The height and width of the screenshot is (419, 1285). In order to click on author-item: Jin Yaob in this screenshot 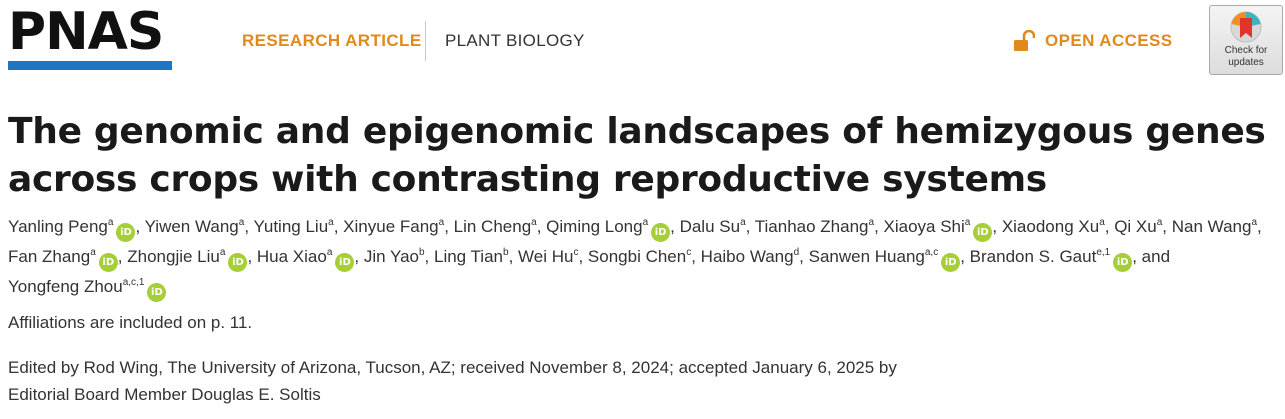, I will do `click(394, 256)`.